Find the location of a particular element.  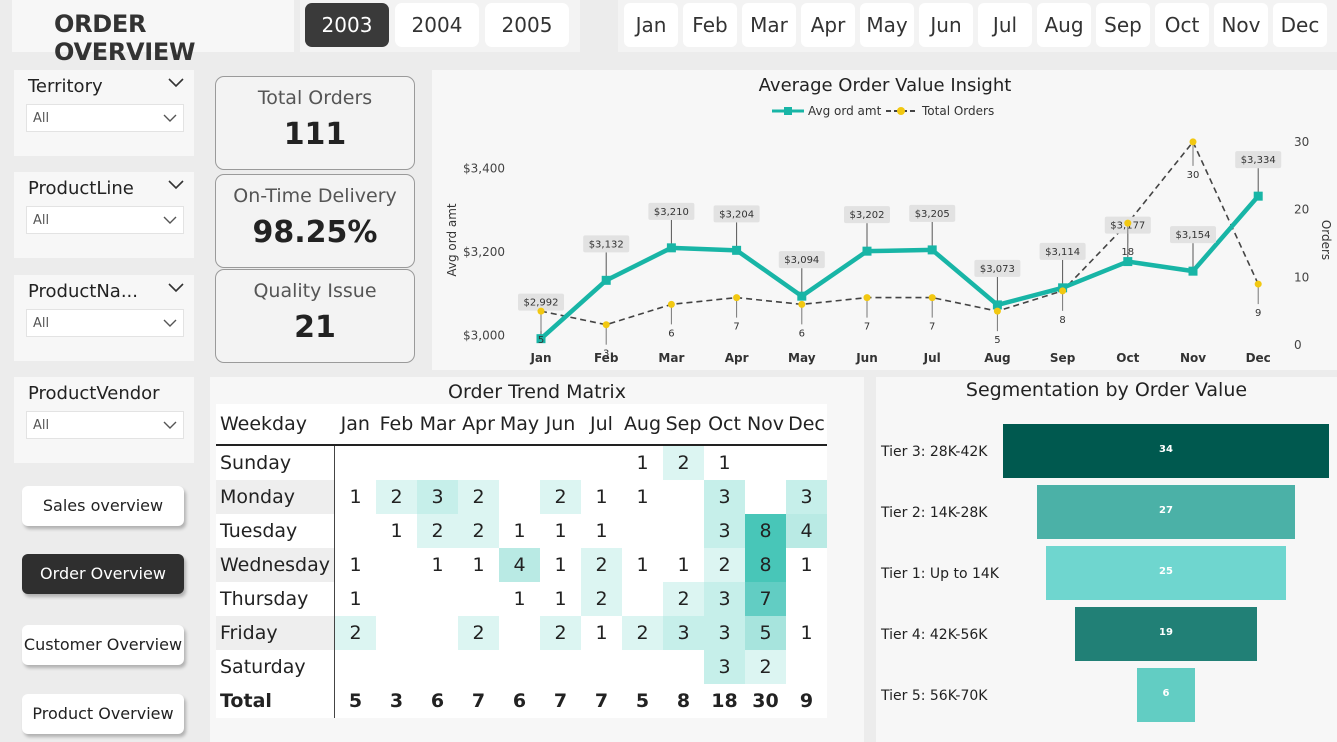

funnel-bar: 6 is located at coordinates (1166, 695).